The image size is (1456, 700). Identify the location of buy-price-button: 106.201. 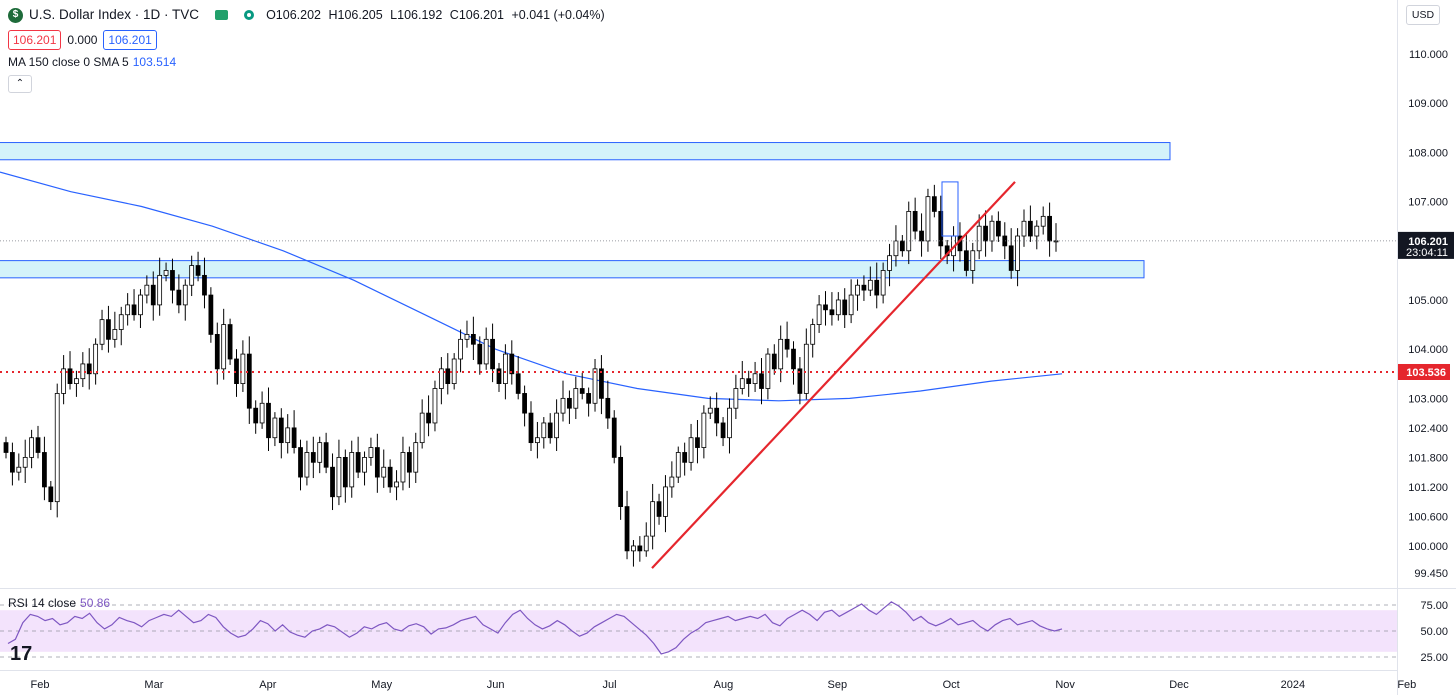
(130, 40).